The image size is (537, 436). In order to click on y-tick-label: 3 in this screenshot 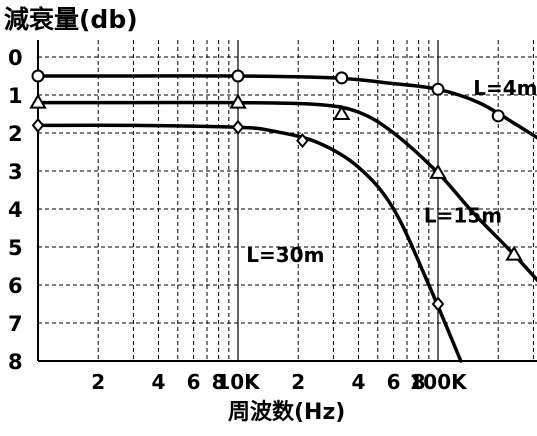, I will do `click(15, 172)`.